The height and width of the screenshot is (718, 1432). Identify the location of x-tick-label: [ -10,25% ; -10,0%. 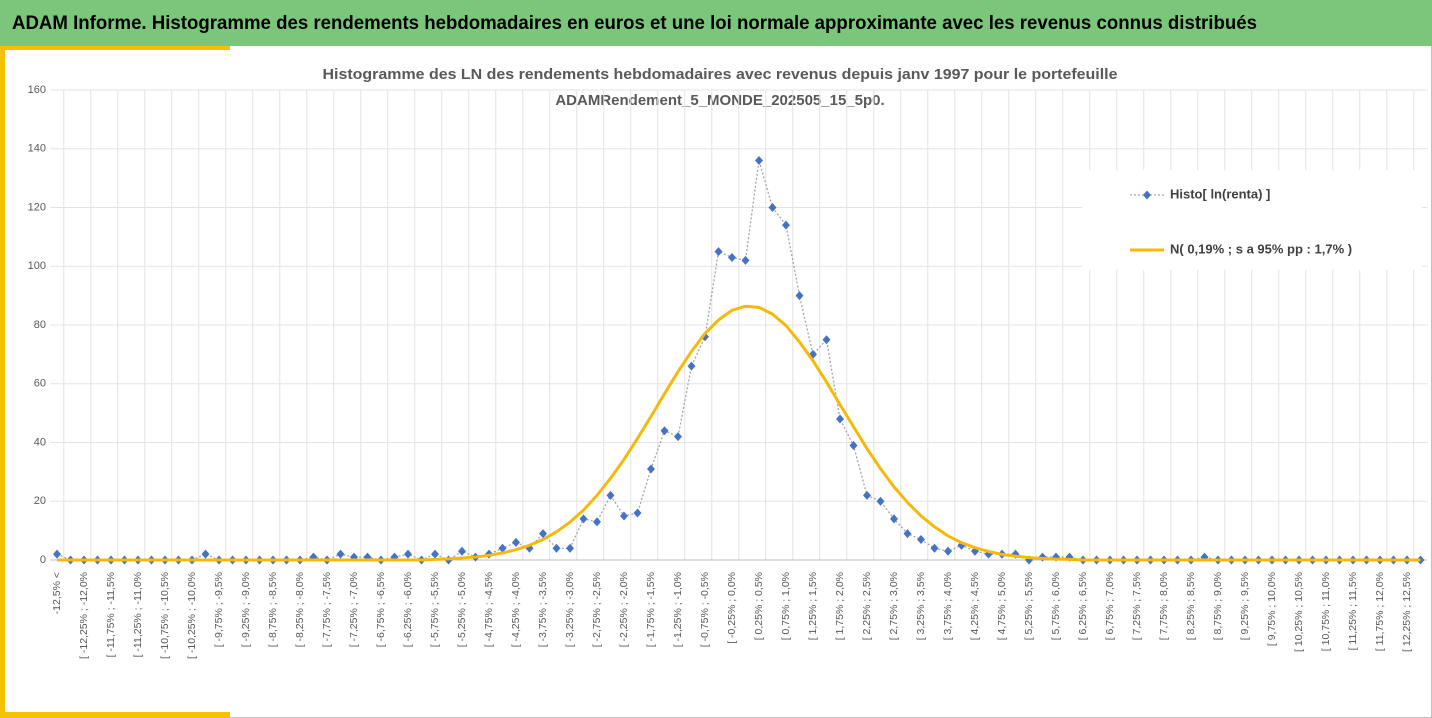
(192, 615).